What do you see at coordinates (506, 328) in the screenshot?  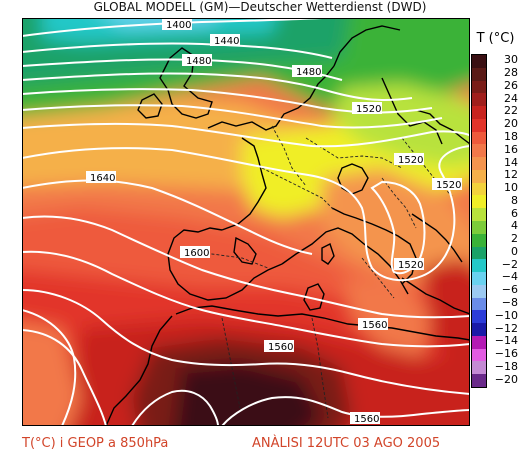 I see `legend-label: −12` at bounding box center [506, 328].